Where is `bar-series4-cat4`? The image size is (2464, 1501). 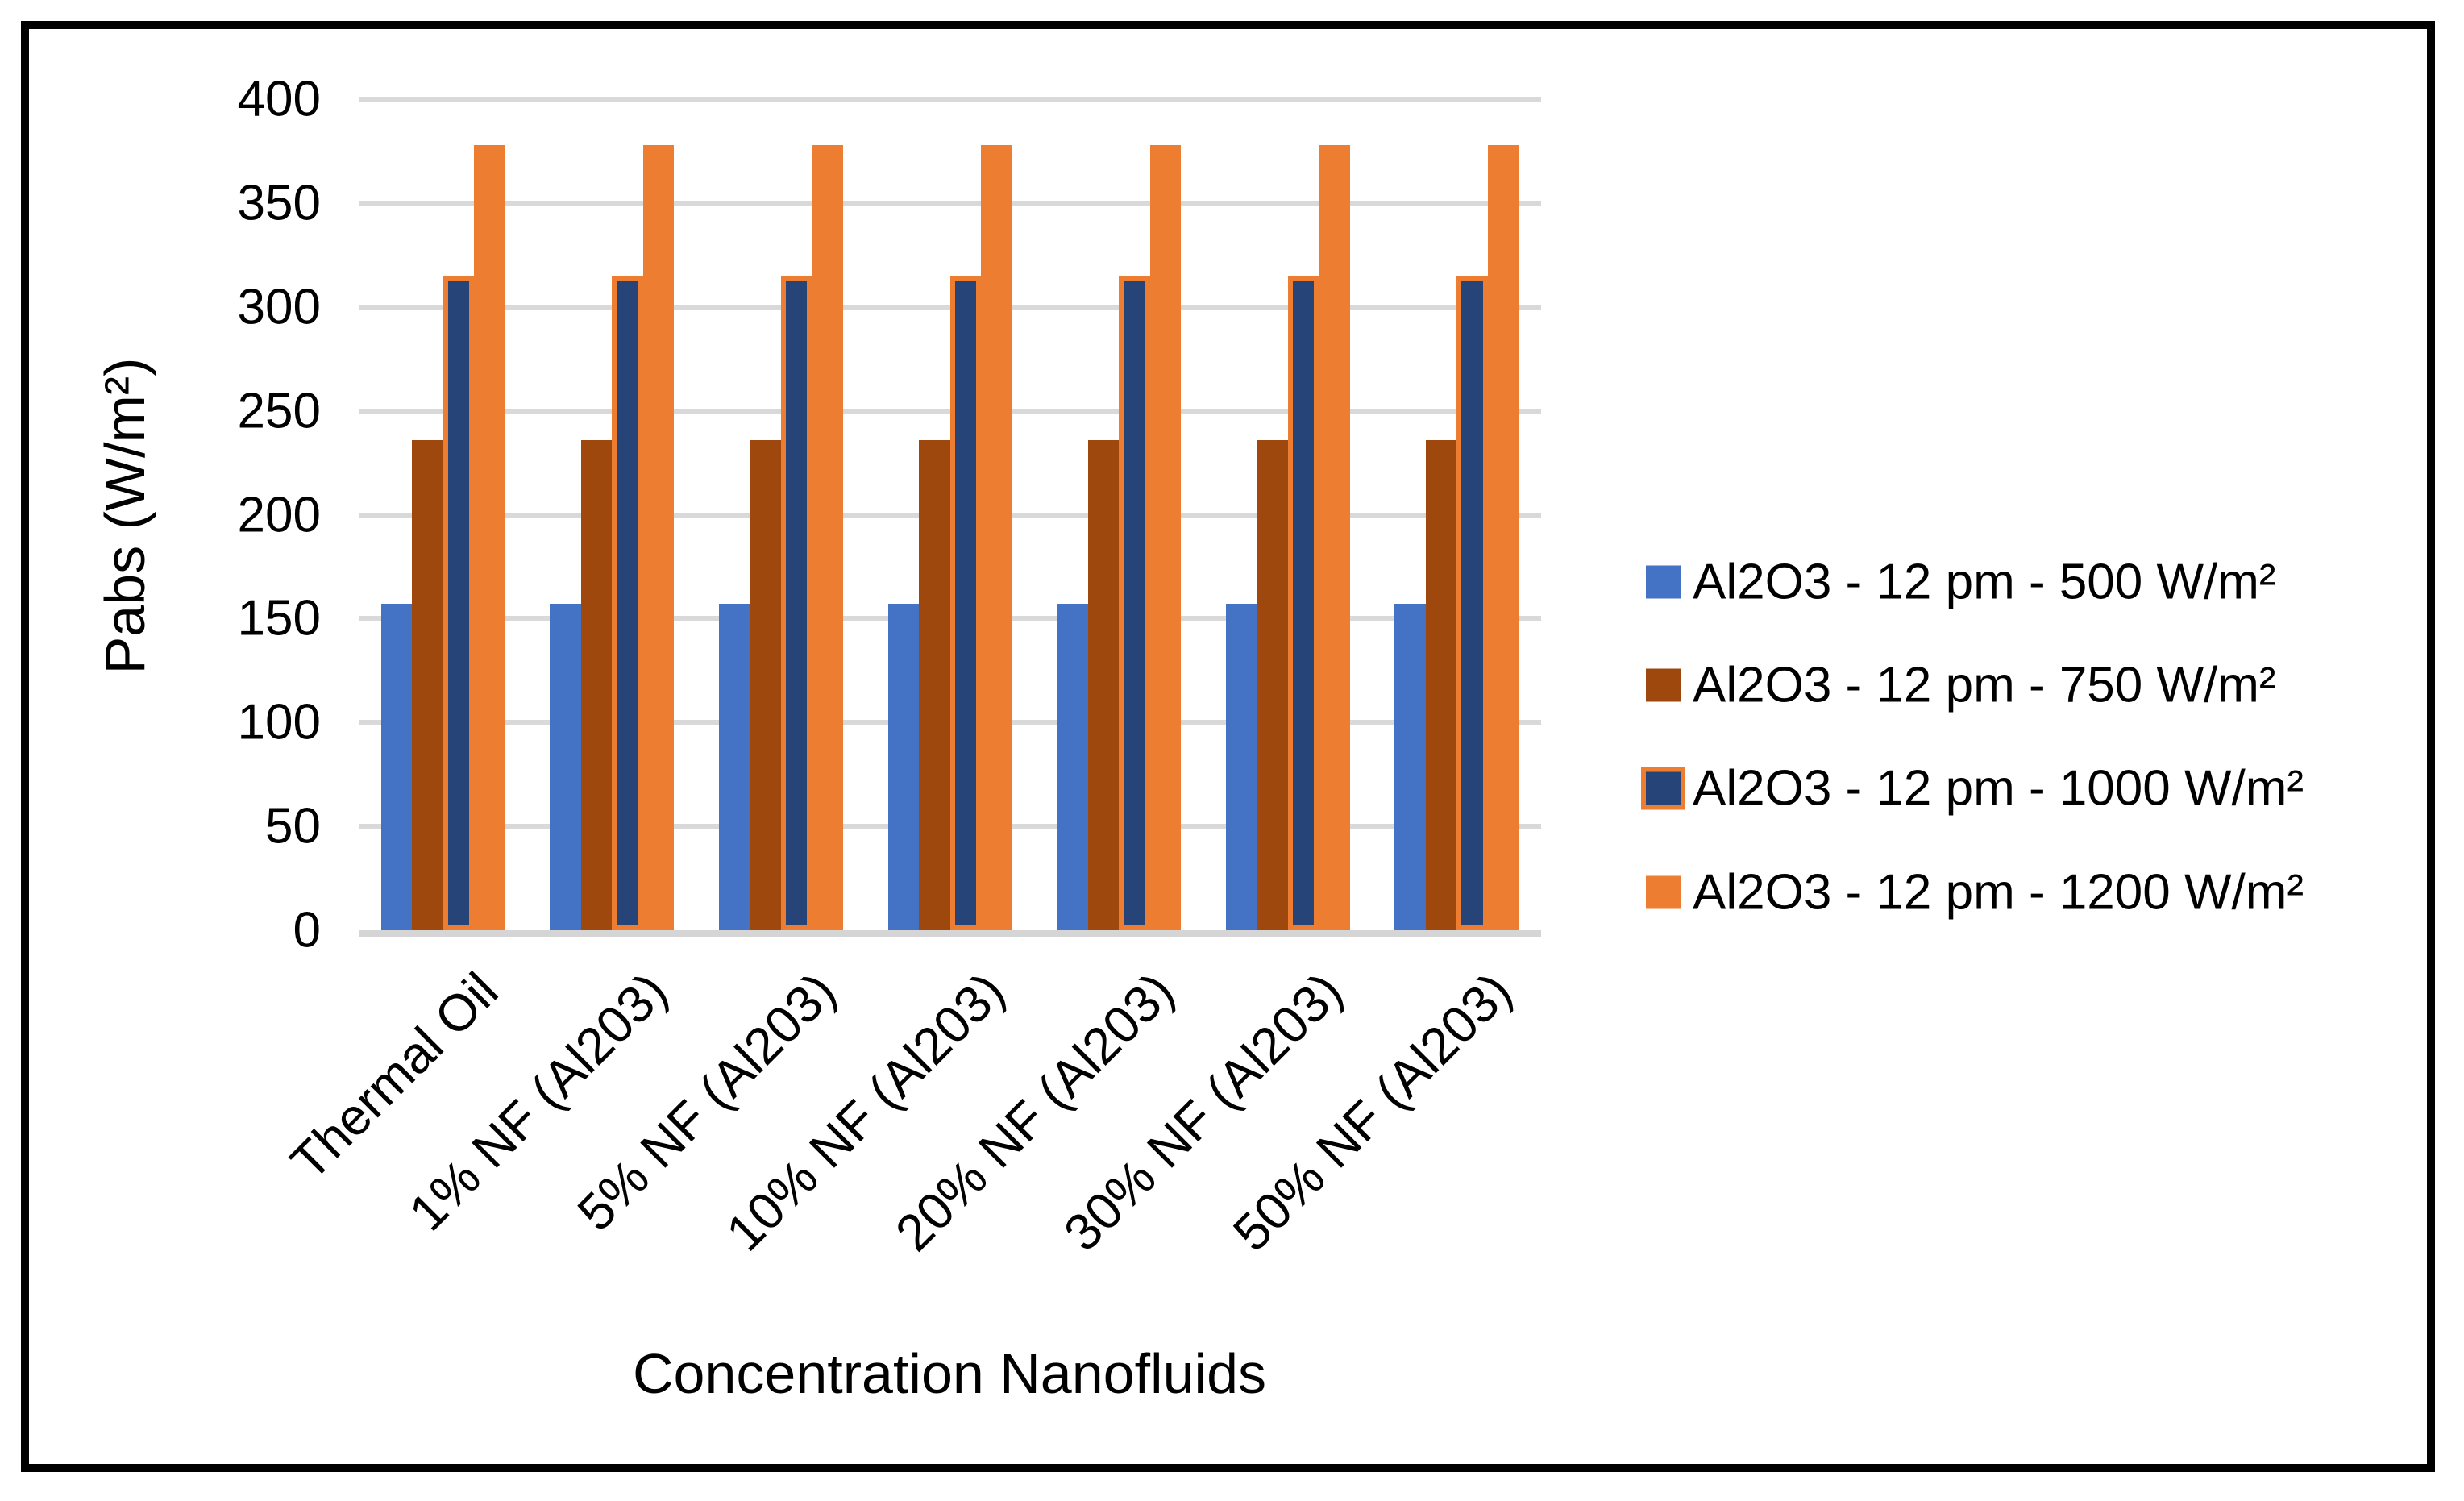
bar-series4-cat4 is located at coordinates (996, 537).